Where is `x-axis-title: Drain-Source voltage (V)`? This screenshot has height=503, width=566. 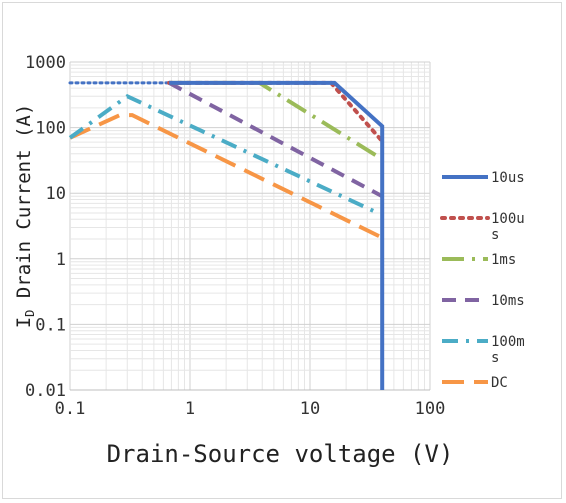 x-axis-title: Drain-Source voltage (V) is located at coordinates (280, 454).